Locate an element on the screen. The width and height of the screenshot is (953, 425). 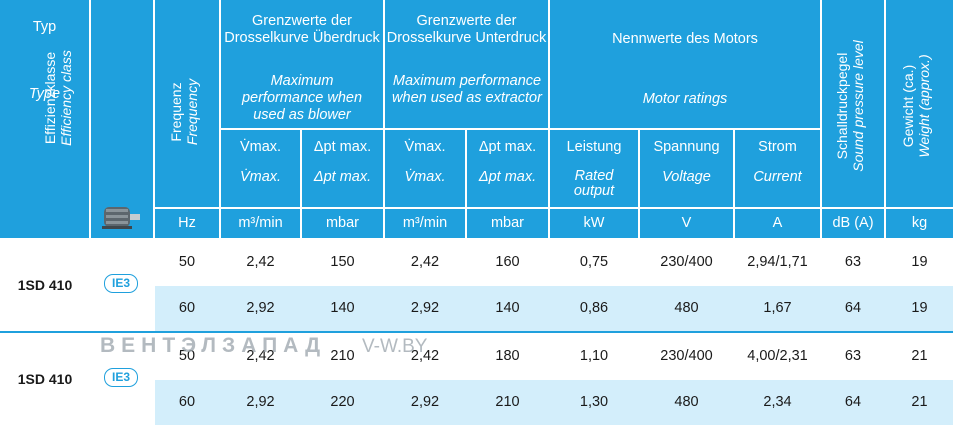
watermark-brand: ВЕНТЭЛЗАПАД is located at coordinates (213, 345).